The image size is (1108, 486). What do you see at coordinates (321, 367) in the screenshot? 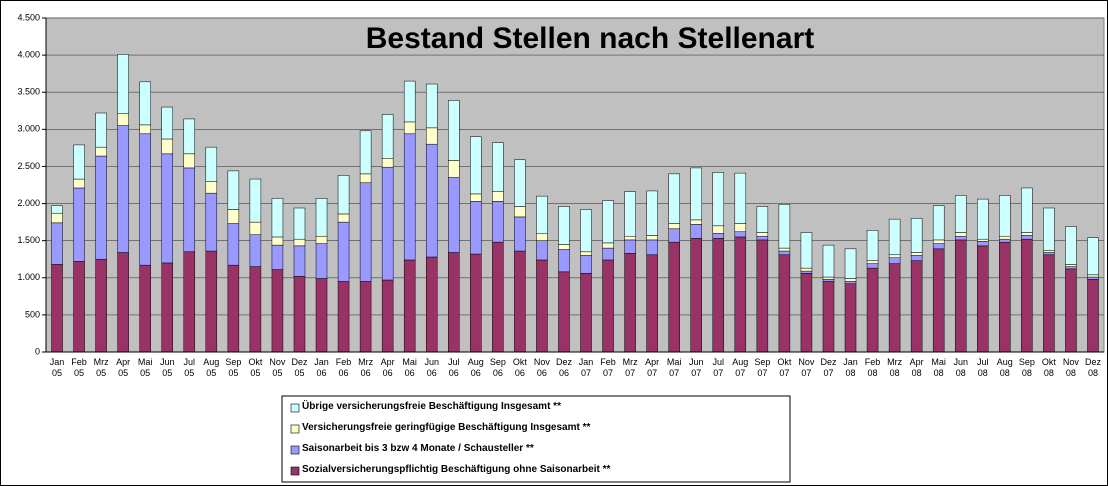
I see `x-tick-label: Jan 06` at bounding box center [321, 367].